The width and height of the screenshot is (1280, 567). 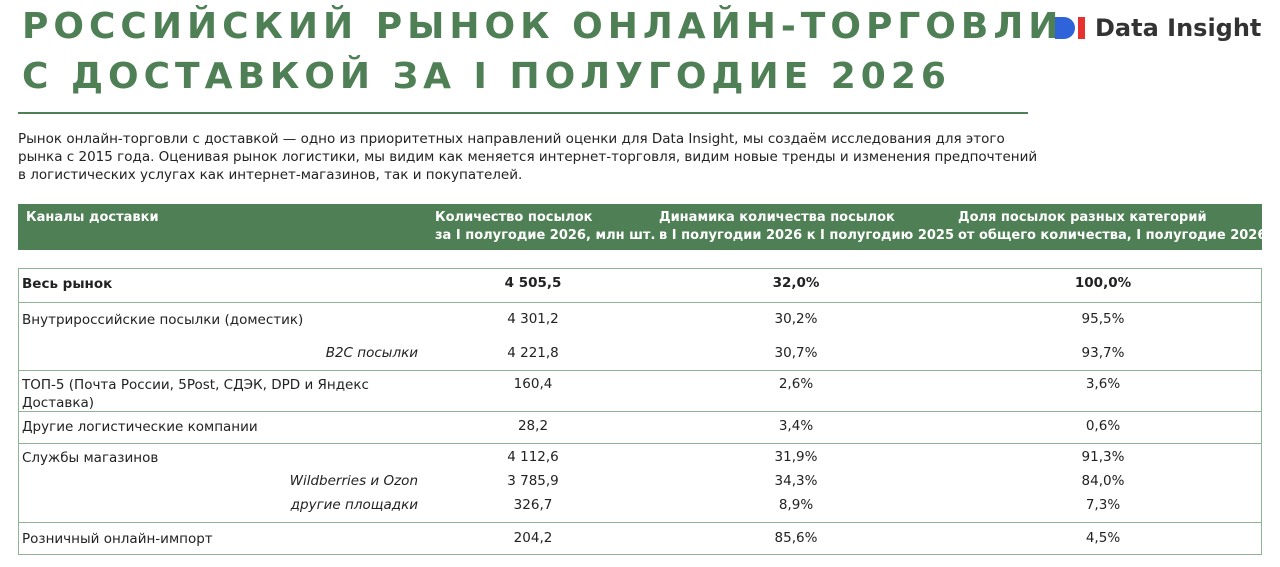 I want to click on column-header: от общего количества, I полугодие 2026, so click(x=1112, y=235).